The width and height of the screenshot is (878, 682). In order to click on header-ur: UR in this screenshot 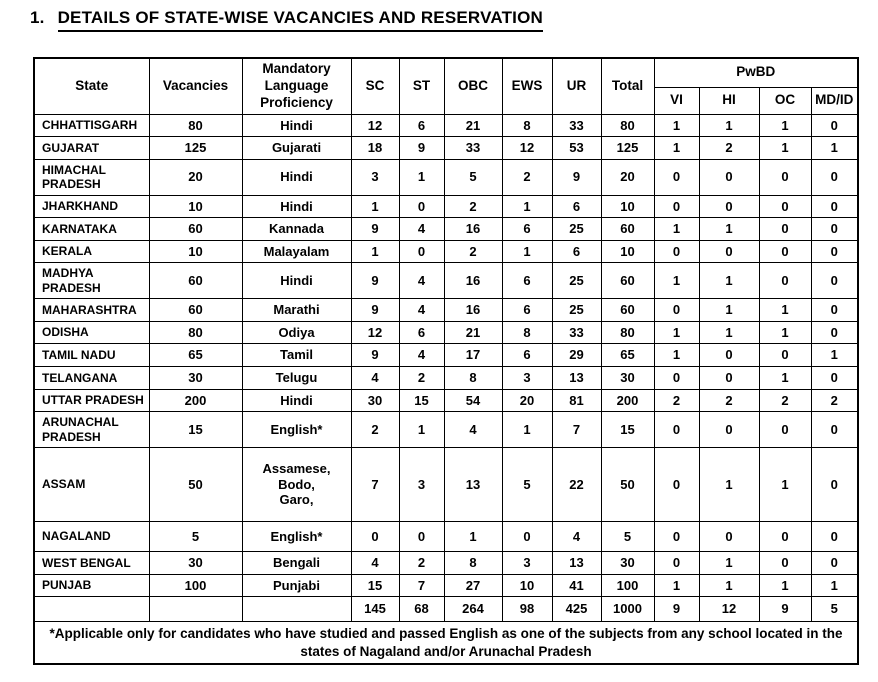, I will do `click(576, 86)`.